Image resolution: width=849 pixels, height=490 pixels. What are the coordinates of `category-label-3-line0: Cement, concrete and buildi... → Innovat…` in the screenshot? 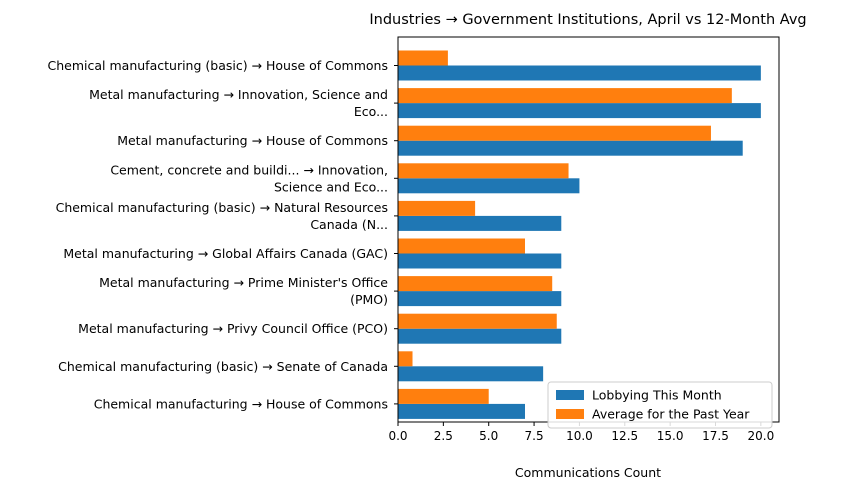 It's located at (249, 169).